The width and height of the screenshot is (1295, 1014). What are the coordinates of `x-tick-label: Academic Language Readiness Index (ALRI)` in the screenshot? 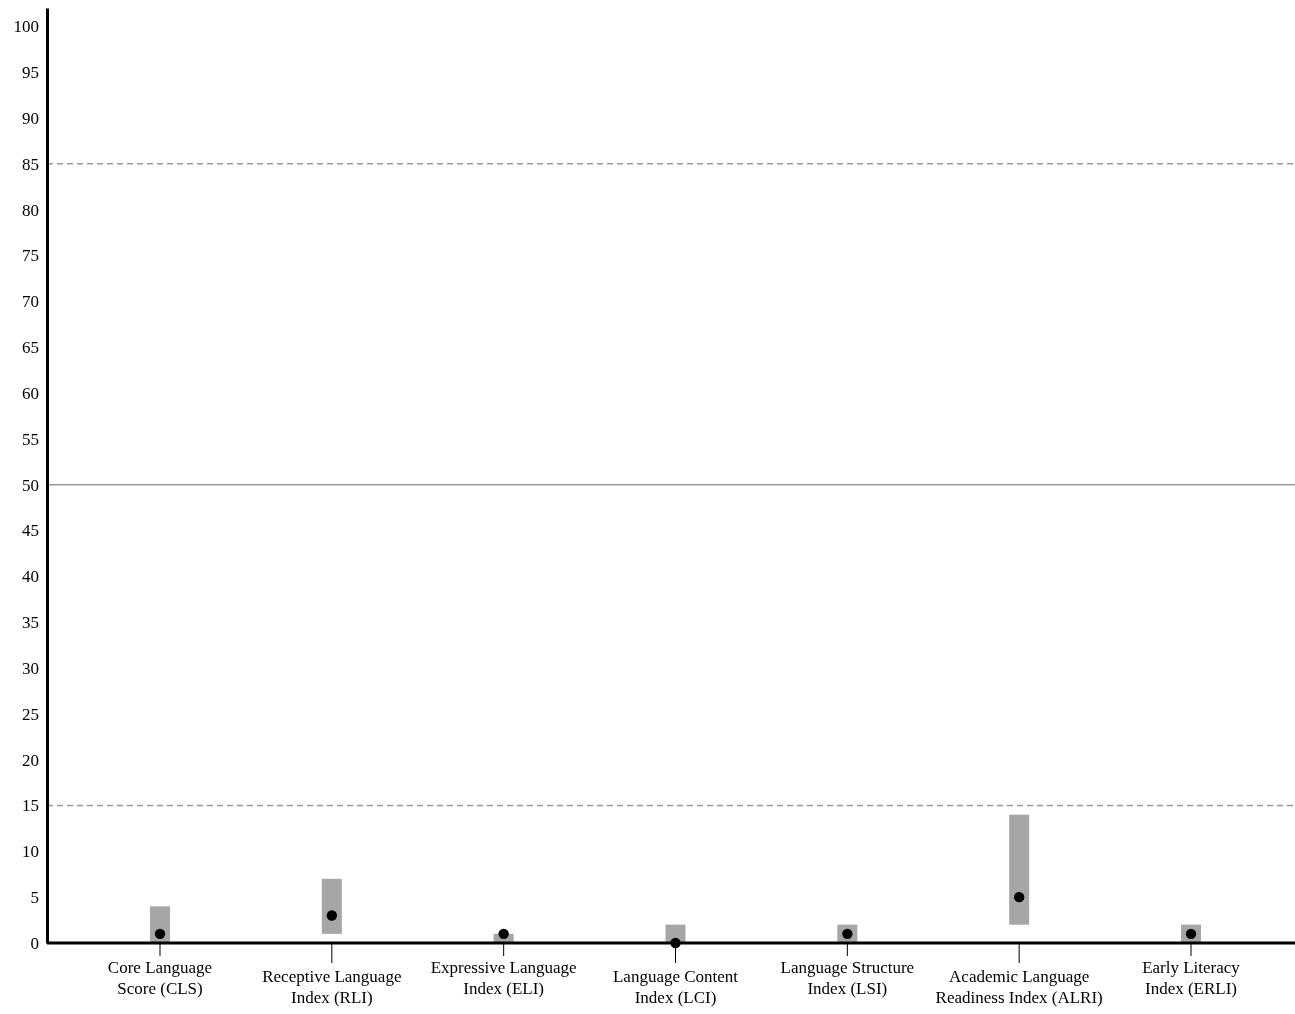 It's located at (1019, 987).